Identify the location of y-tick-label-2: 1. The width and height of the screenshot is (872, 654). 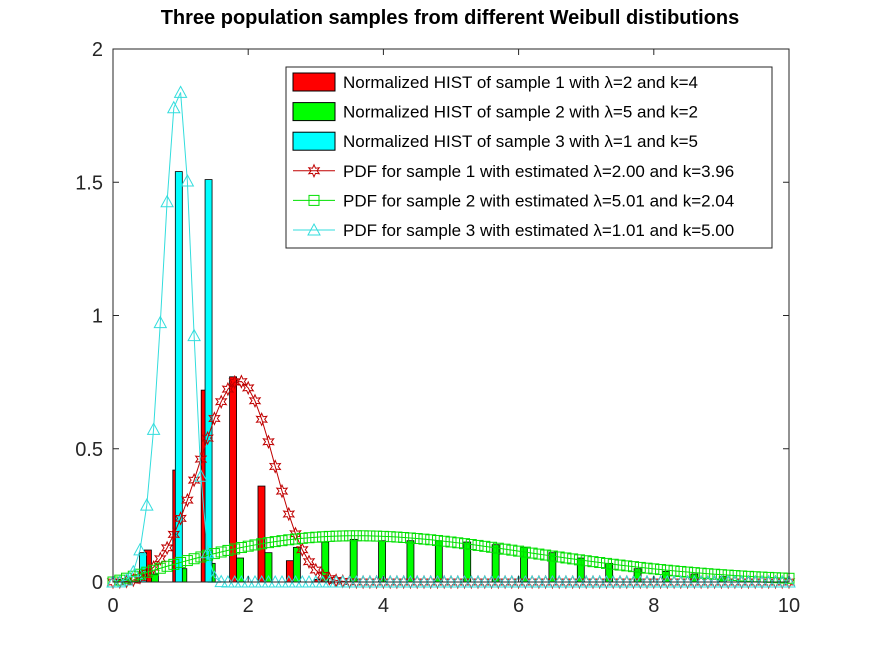
(97, 317).